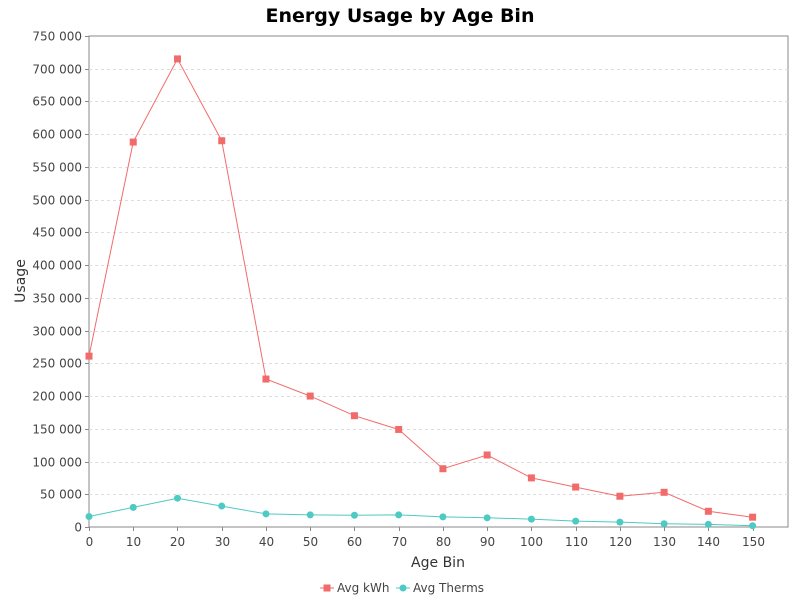  I want to click on y-tick-label: 600 000, so click(57, 135).